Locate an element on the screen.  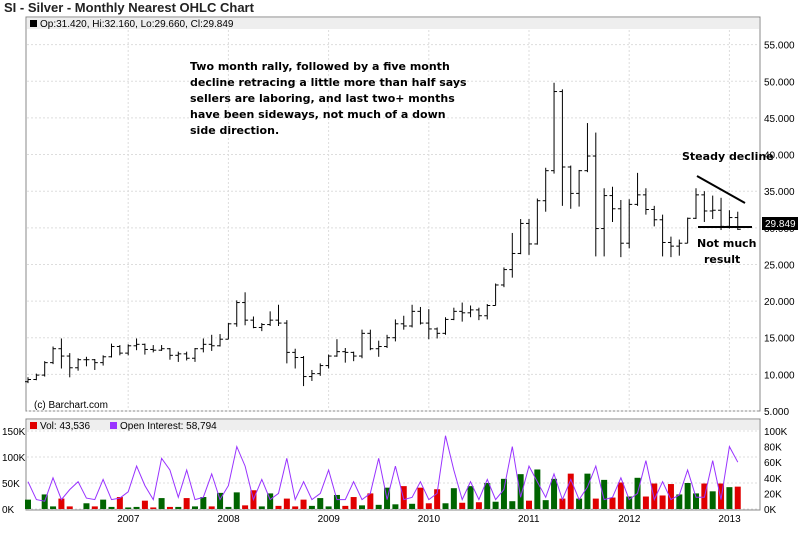
last-price-text: 29.849 is located at coordinates (780, 224).